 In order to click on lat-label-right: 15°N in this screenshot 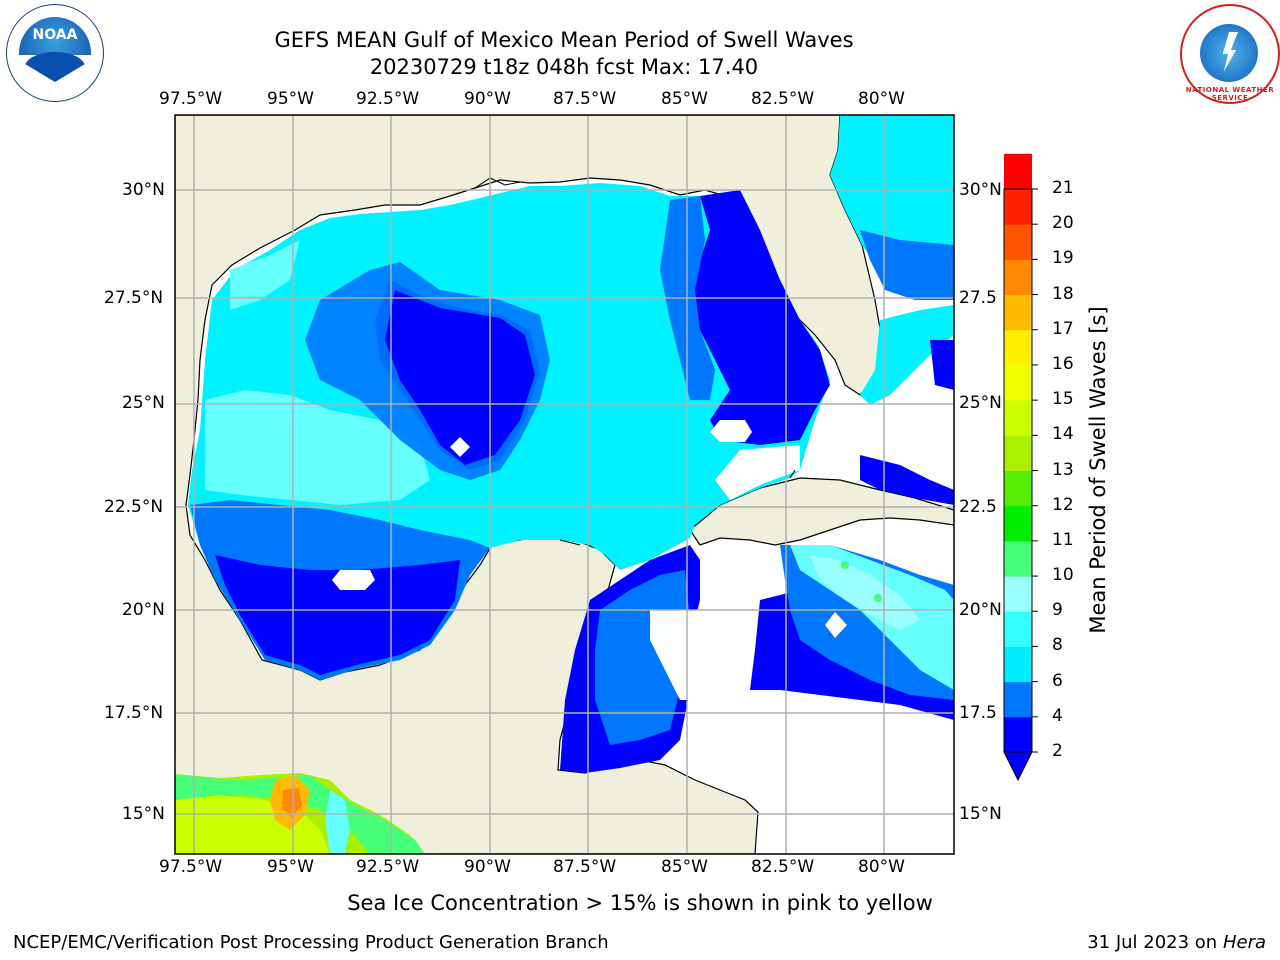, I will do `click(980, 814)`.